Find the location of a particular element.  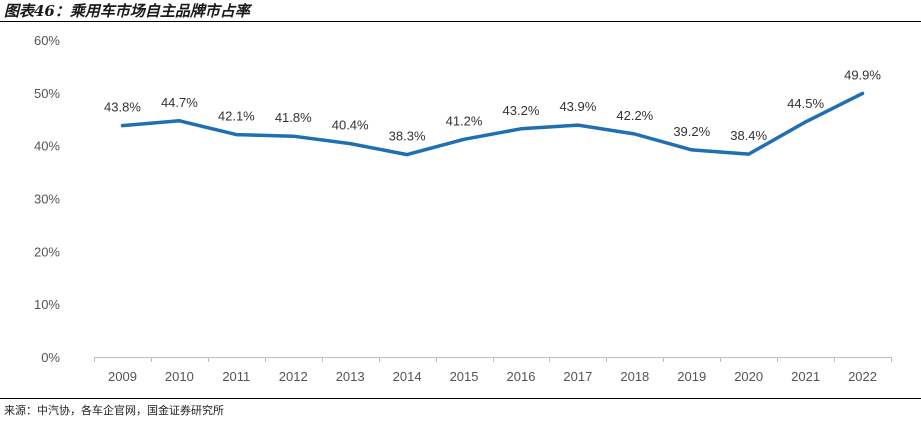

y-tick-label: 30% is located at coordinates (47, 199).